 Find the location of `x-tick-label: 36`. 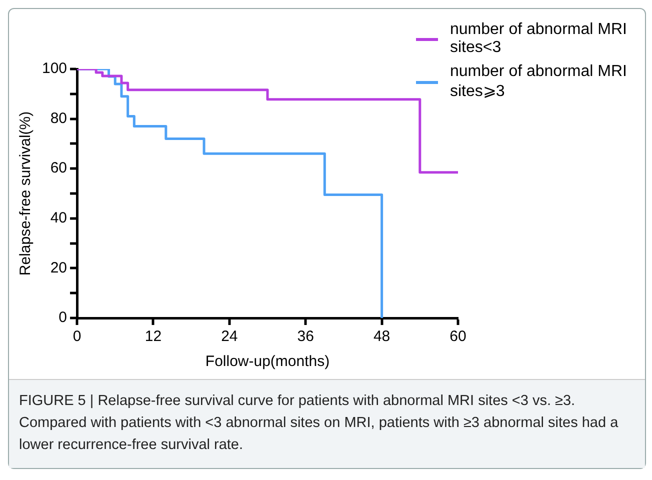

x-tick-label: 36 is located at coordinates (305, 337).